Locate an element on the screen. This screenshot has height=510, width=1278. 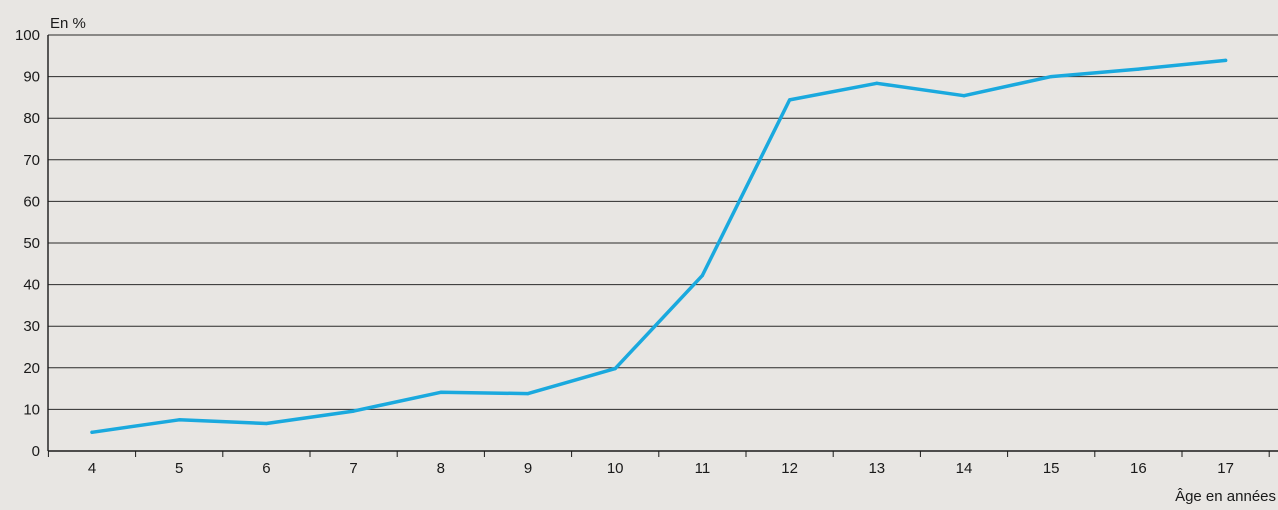
x-tick-label: 7 is located at coordinates (353, 468).